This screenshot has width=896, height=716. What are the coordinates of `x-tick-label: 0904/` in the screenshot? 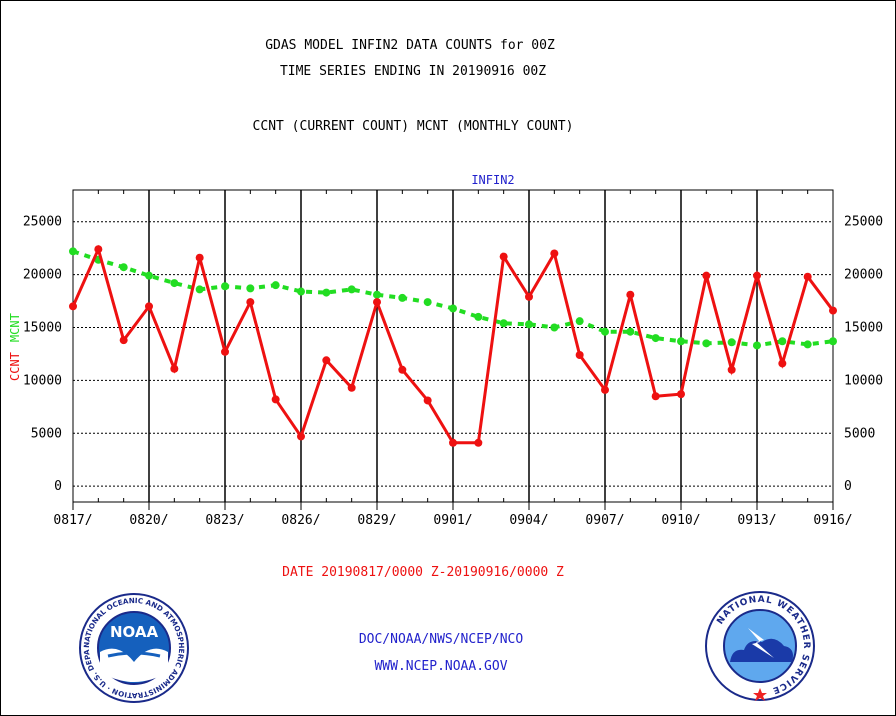 It's located at (528, 520).